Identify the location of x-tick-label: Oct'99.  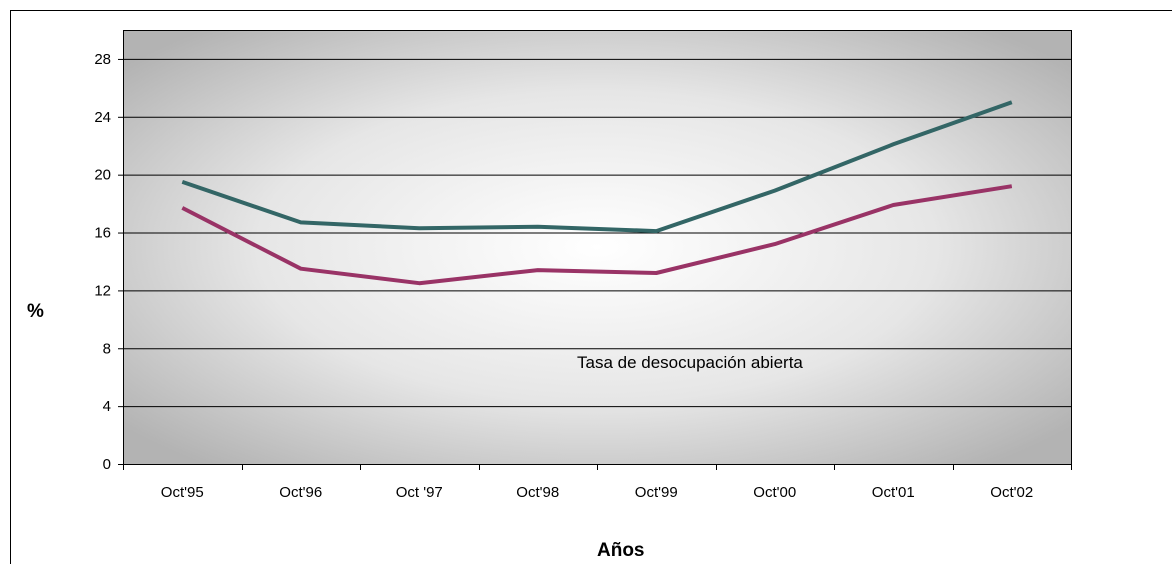
(656, 492).